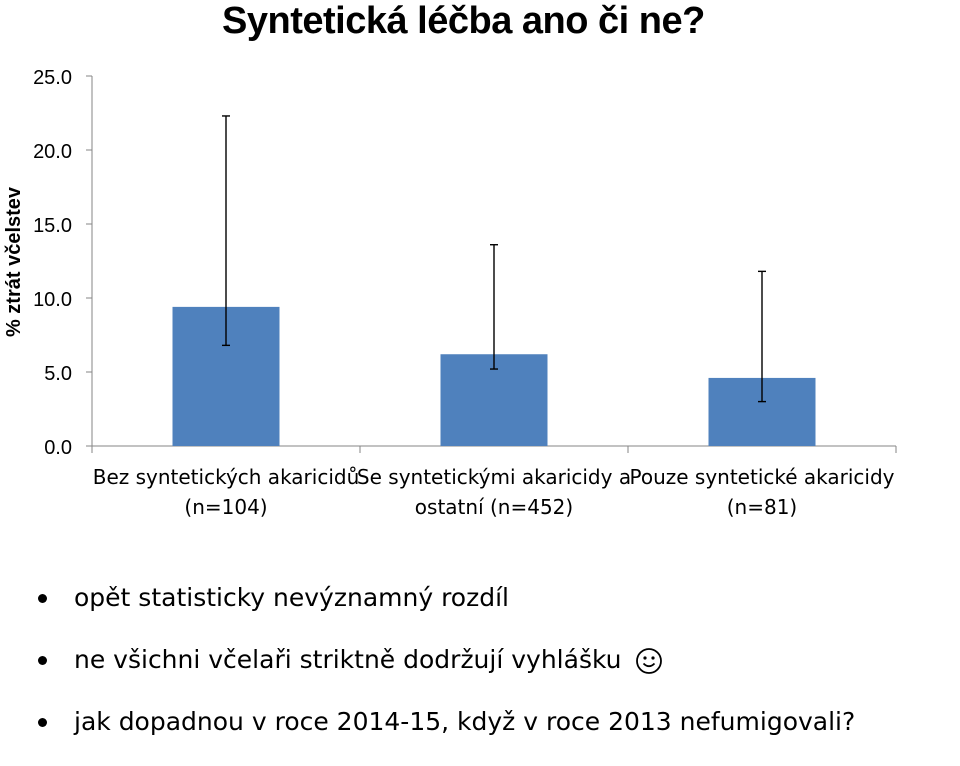  What do you see at coordinates (291, 597) in the screenshot?
I see `bullet-text: opět statisticky nevýznamný rozdíl` at bounding box center [291, 597].